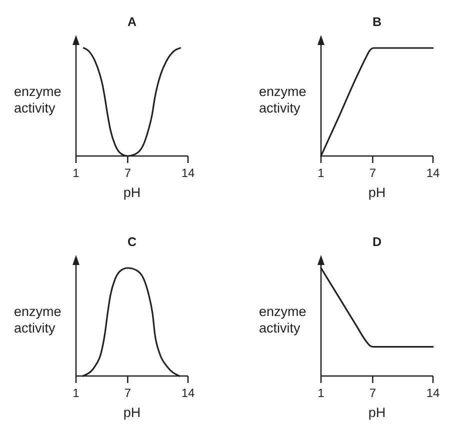  Describe the element at coordinates (132, 242) in the screenshot. I see `chart-title: C` at that location.